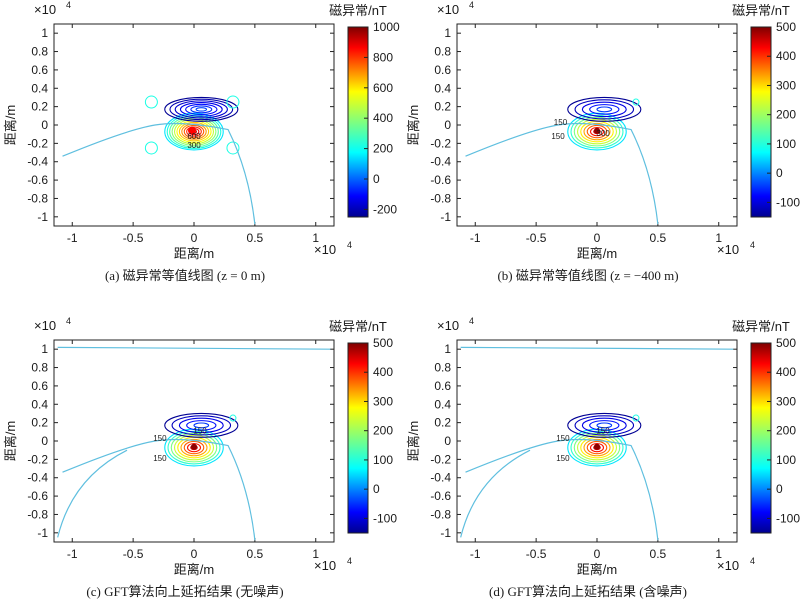 The image size is (800, 612). Describe the element at coordinates (445, 533) in the screenshot. I see `y-tick-label: -1` at that location.